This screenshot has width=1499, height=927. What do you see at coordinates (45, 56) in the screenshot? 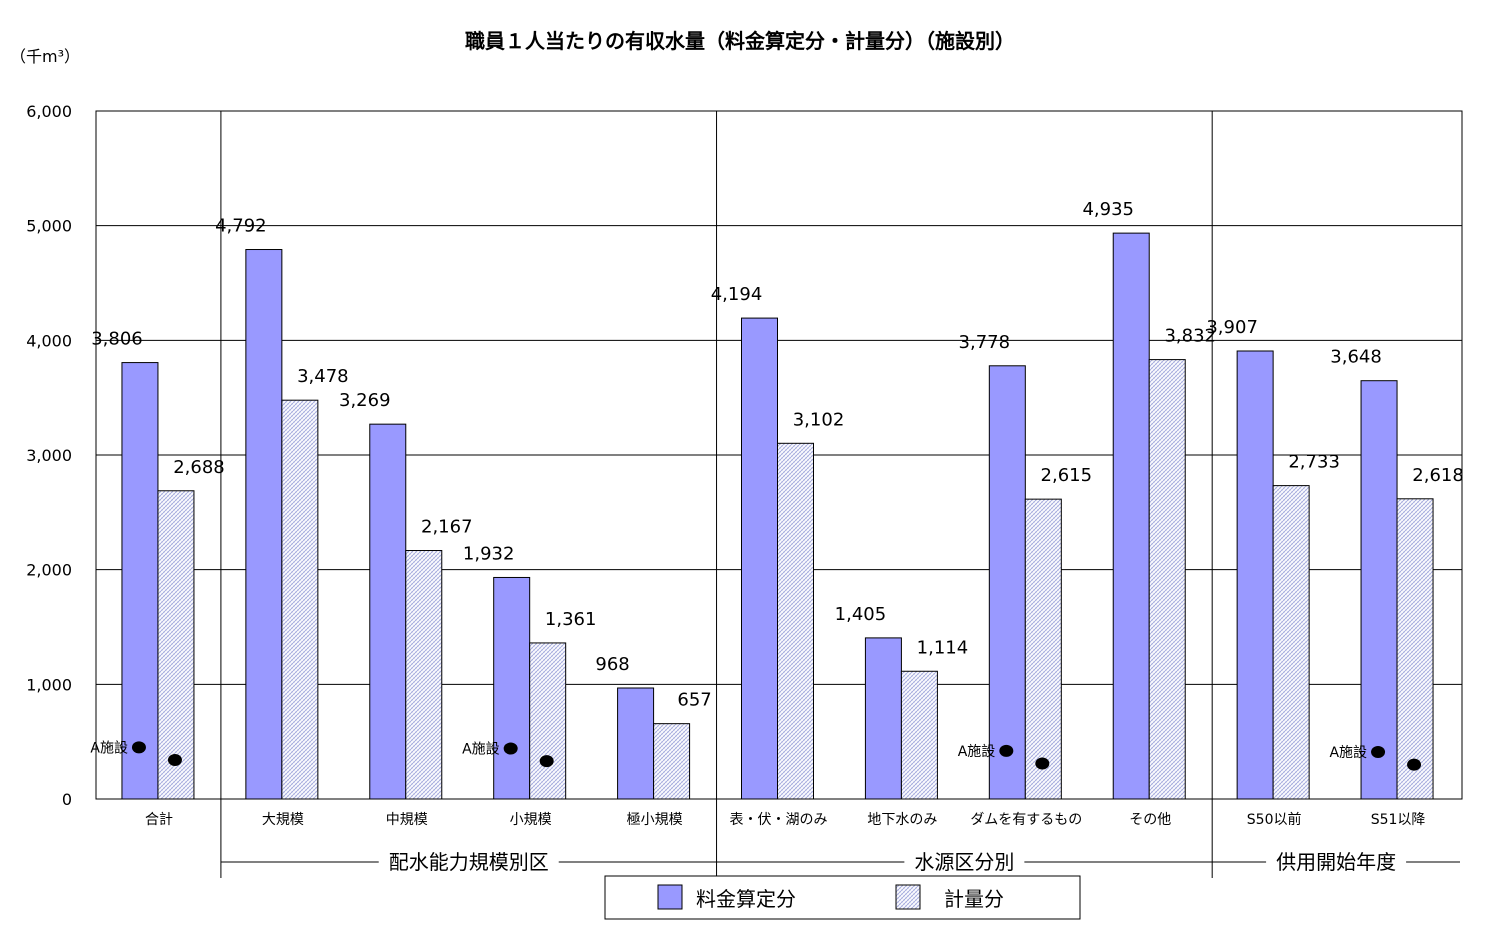
I see `y-axis-unit-label: （千m³）` at bounding box center [45, 56].